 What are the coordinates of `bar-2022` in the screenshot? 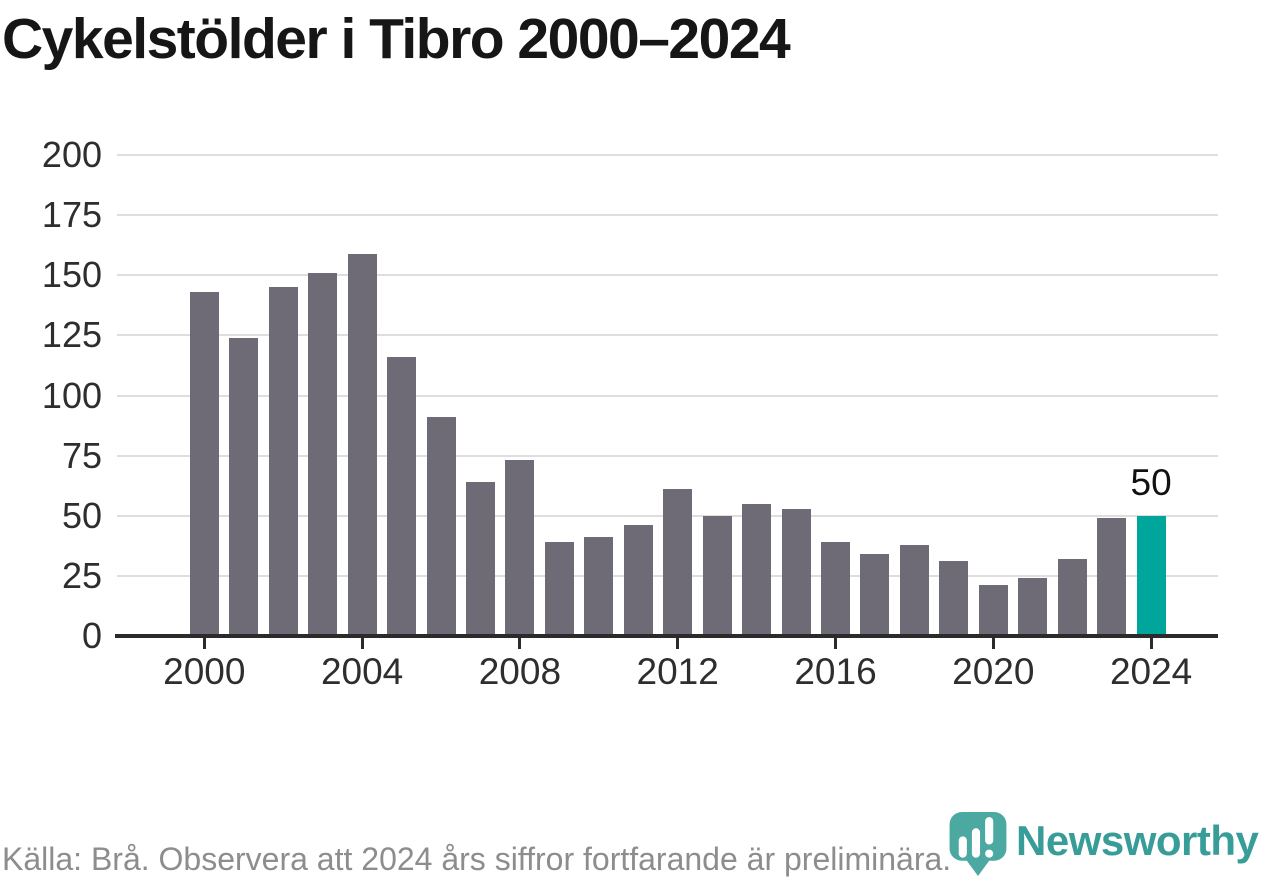 It's located at (1072, 597).